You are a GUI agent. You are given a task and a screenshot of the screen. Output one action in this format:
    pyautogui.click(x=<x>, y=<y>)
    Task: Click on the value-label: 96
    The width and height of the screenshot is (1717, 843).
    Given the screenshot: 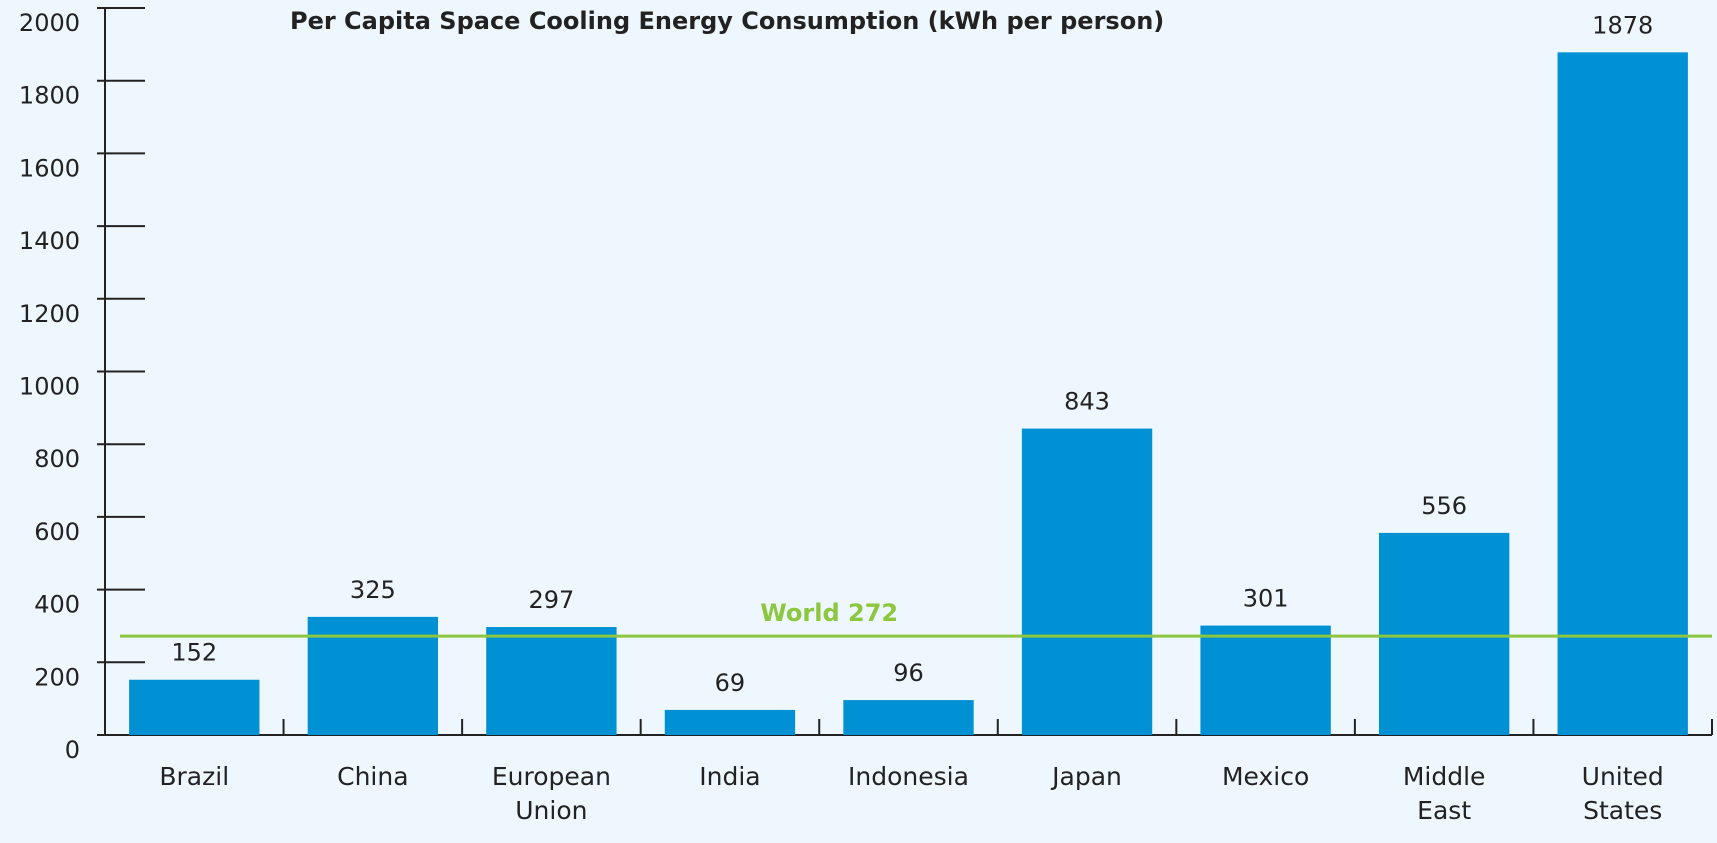 What is the action you would take?
    pyautogui.click(x=908, y=673)
    